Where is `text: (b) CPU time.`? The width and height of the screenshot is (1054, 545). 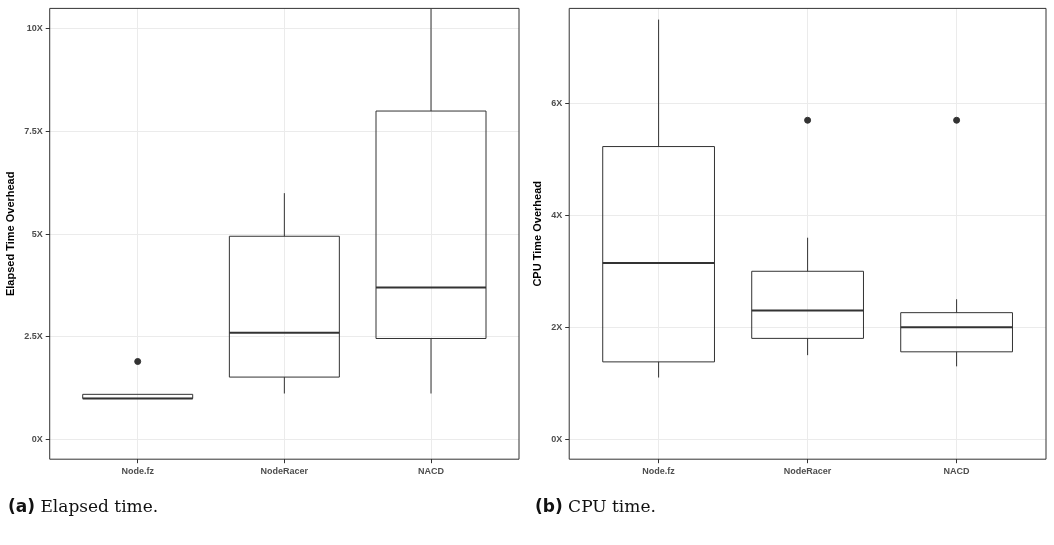
text: (b) CPU time. is located at coordinates (596, 506).